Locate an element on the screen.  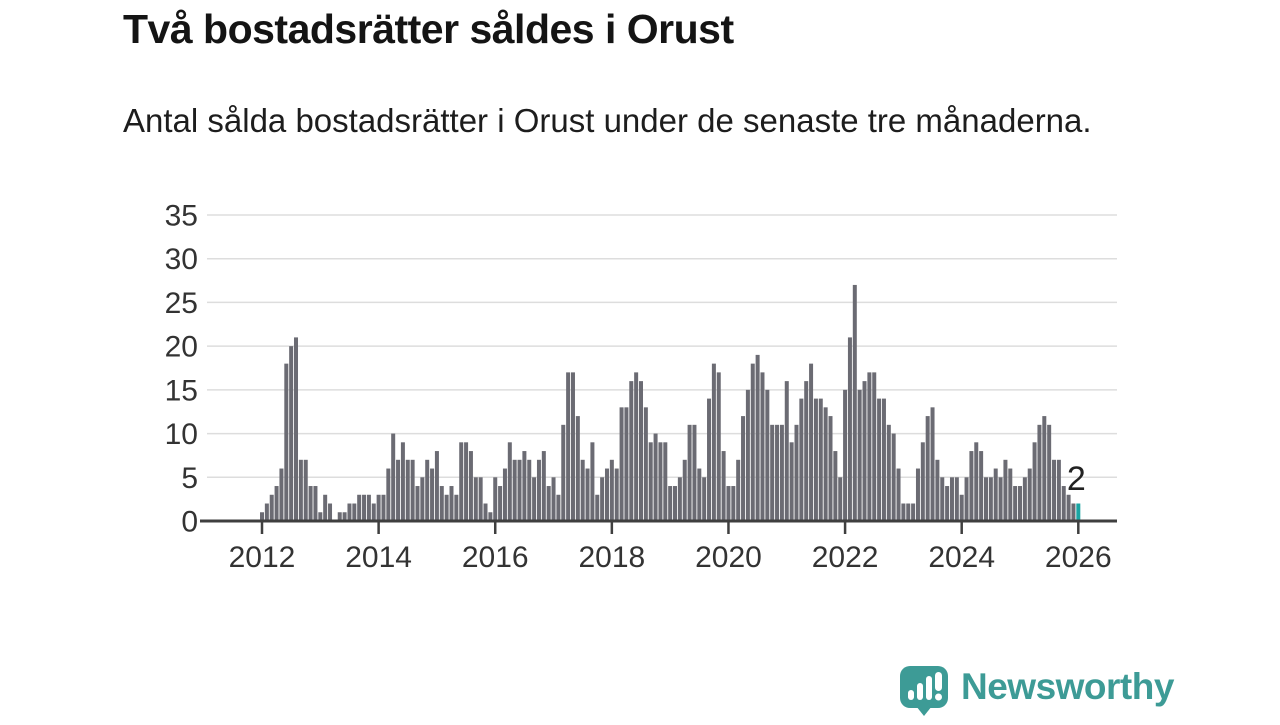
x-axis-tick-label: 2026 is located at coordinates (1078, 557).